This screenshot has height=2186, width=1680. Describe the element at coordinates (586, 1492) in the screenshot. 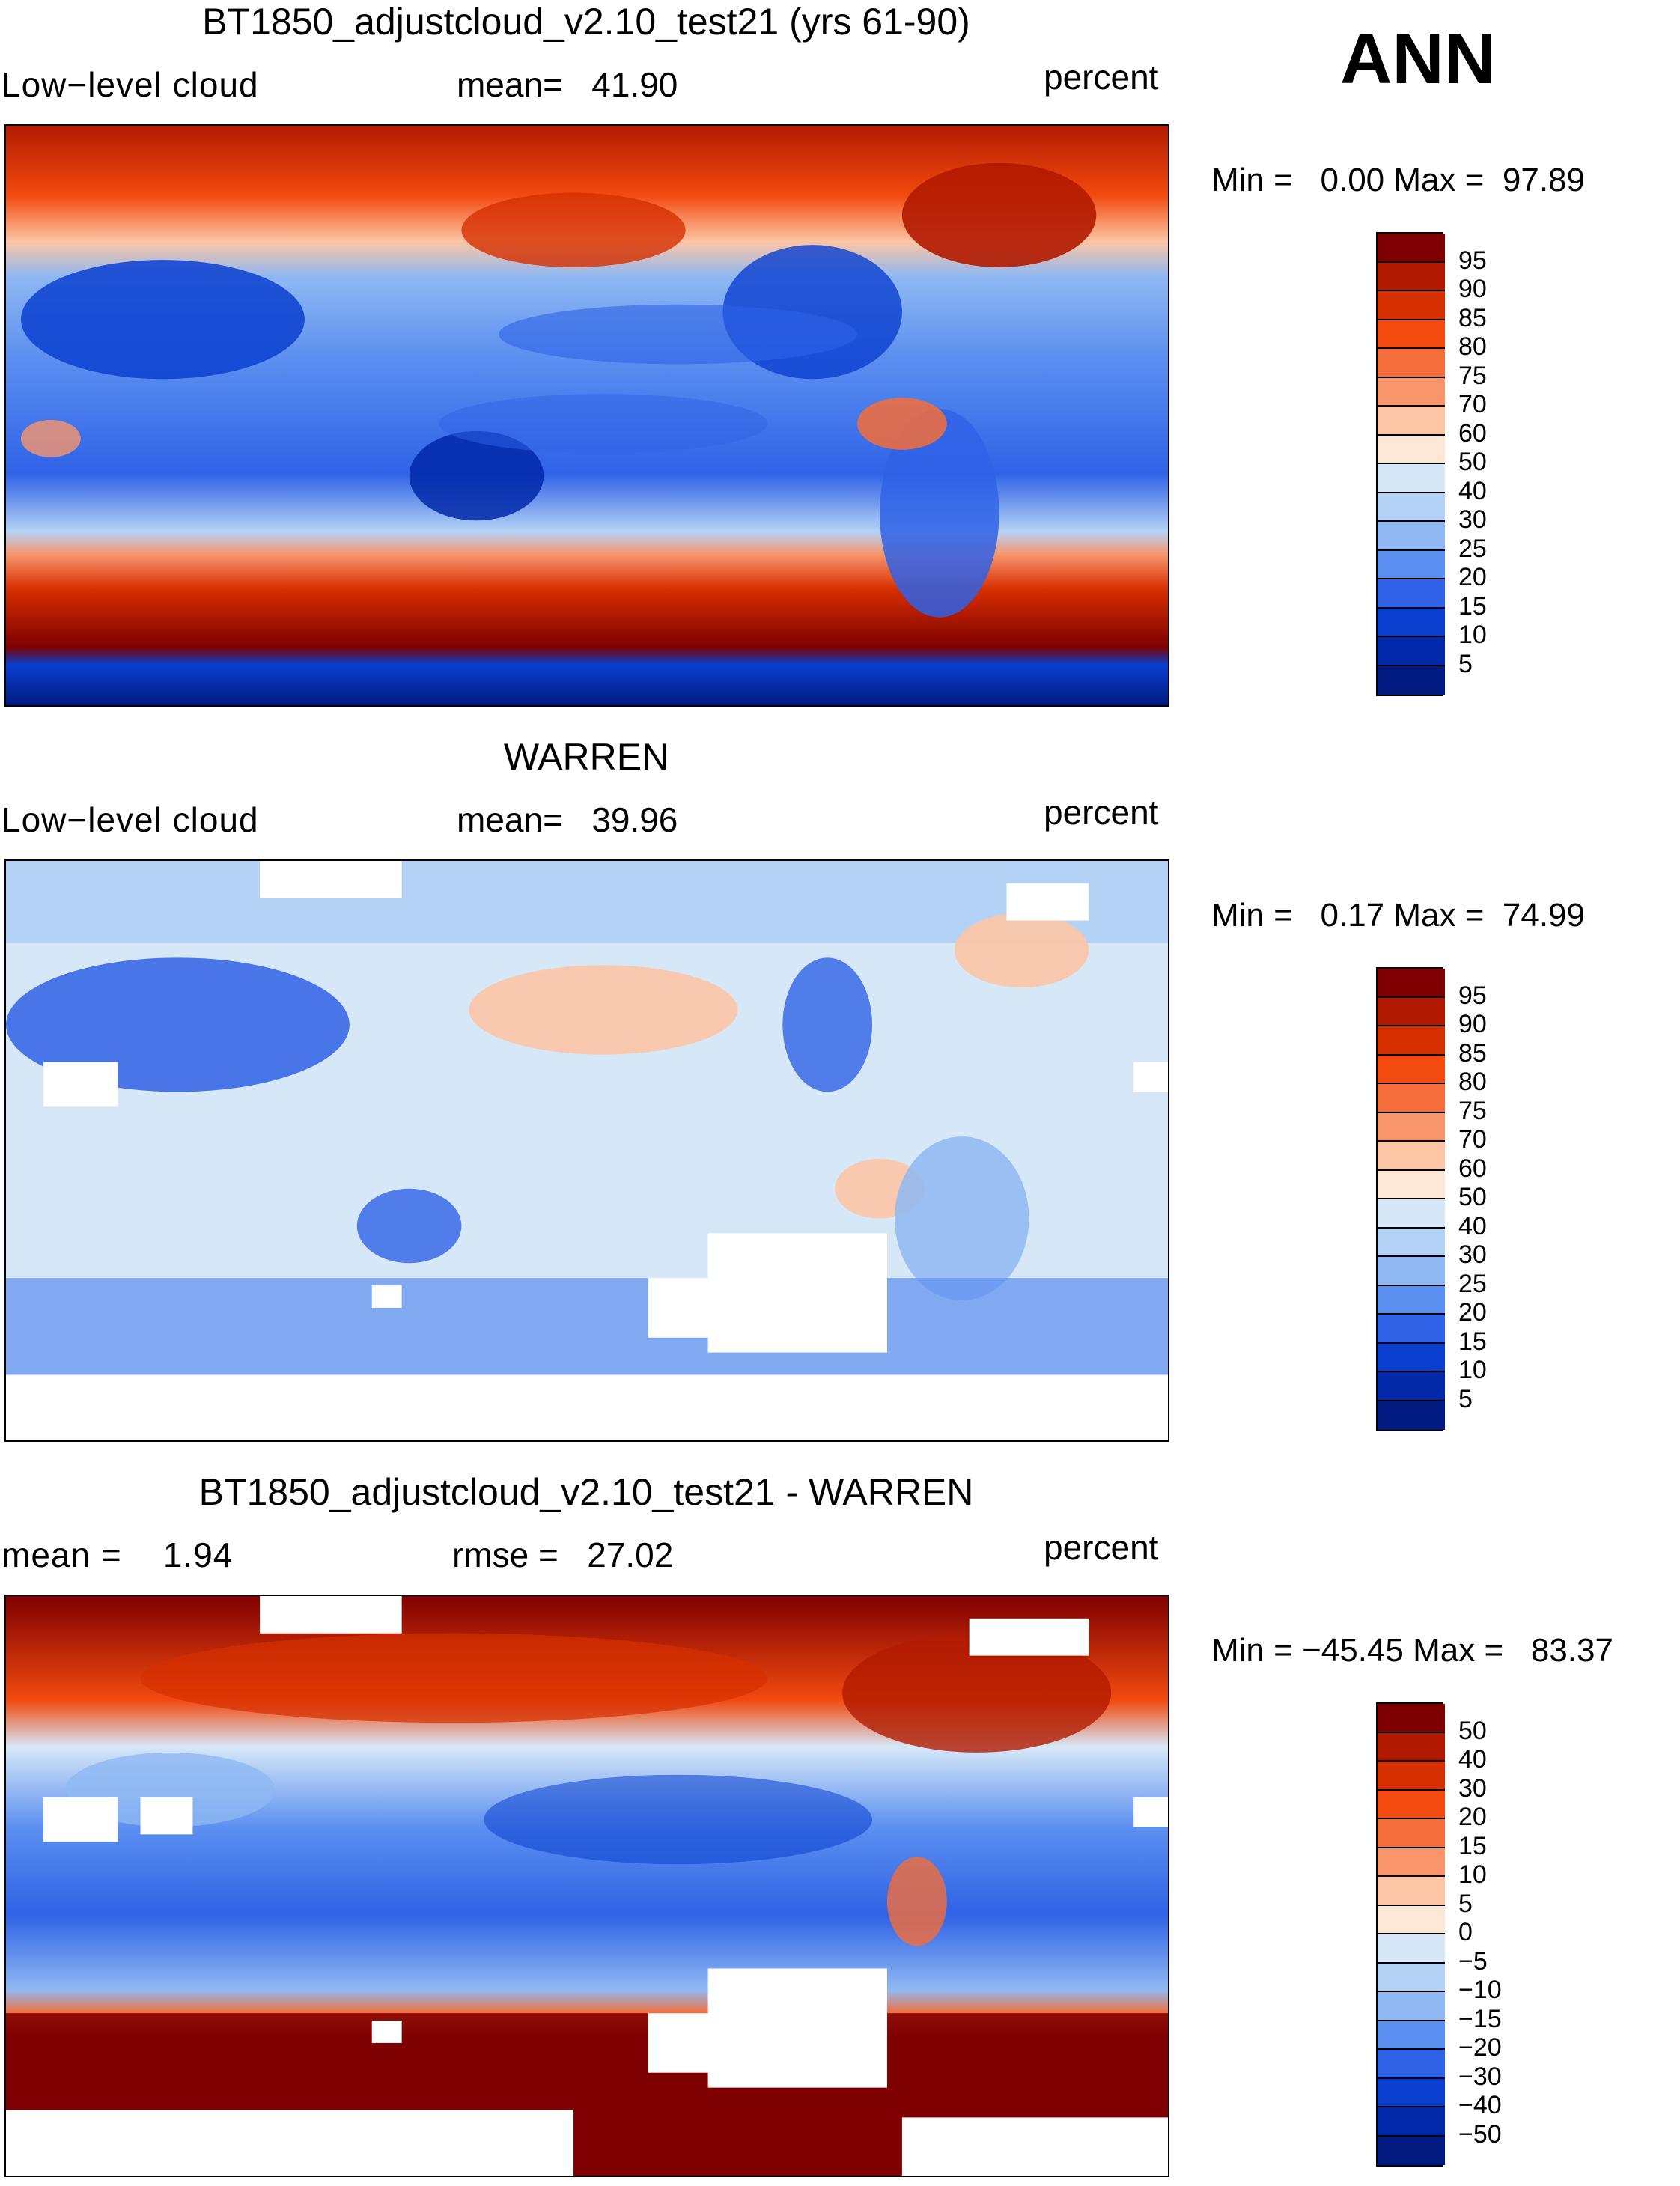

I see `panel-title: BT1850_adjustcloud_v2.10_test21 - WARREN` at that location.